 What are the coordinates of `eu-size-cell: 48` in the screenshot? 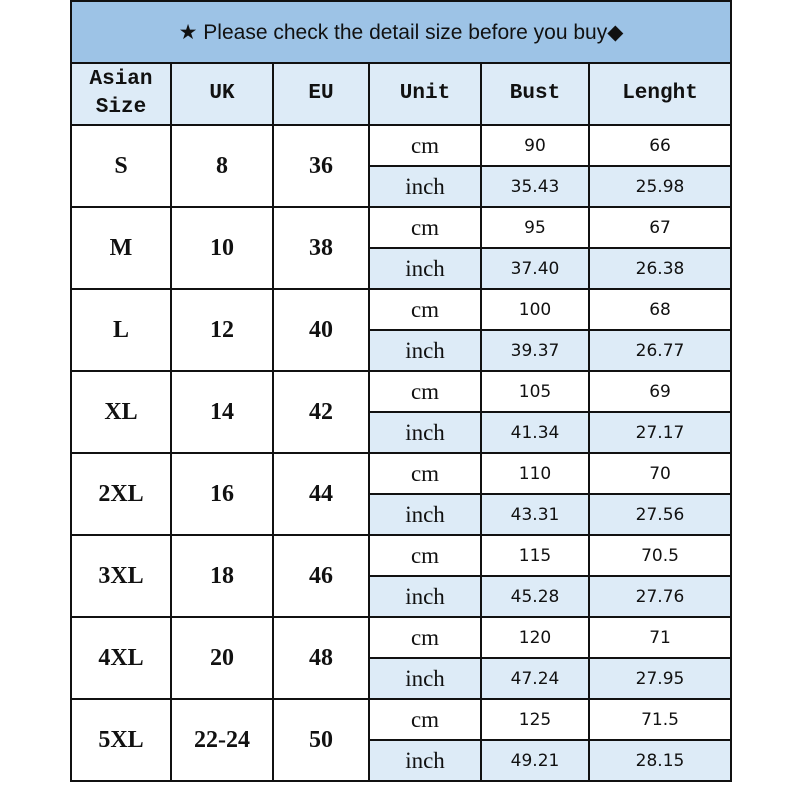 It's located at (321, 658).